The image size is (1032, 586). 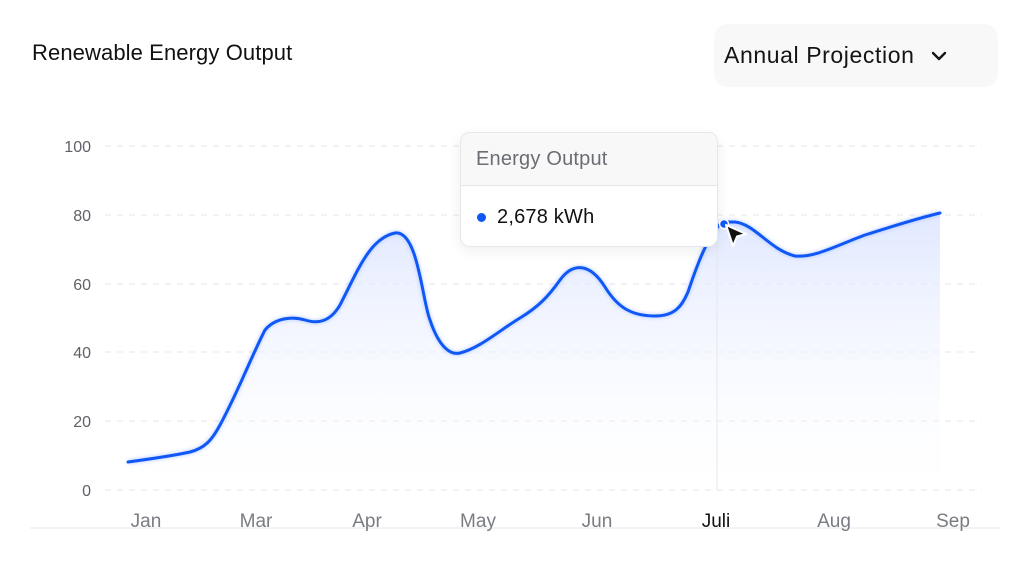 What do you see at coordinates (146, 521) in the screenshot?
I see `x-tick: Jan` at bounding box center [146, 521].